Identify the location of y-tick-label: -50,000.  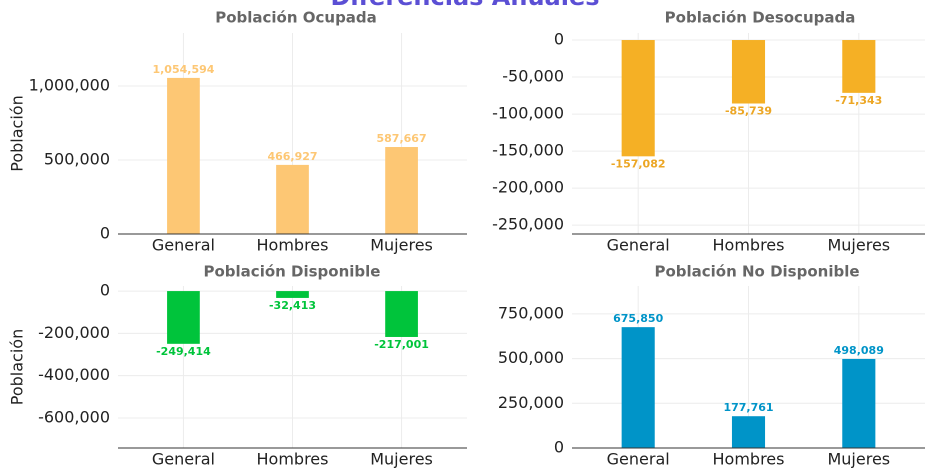
(533, 76).